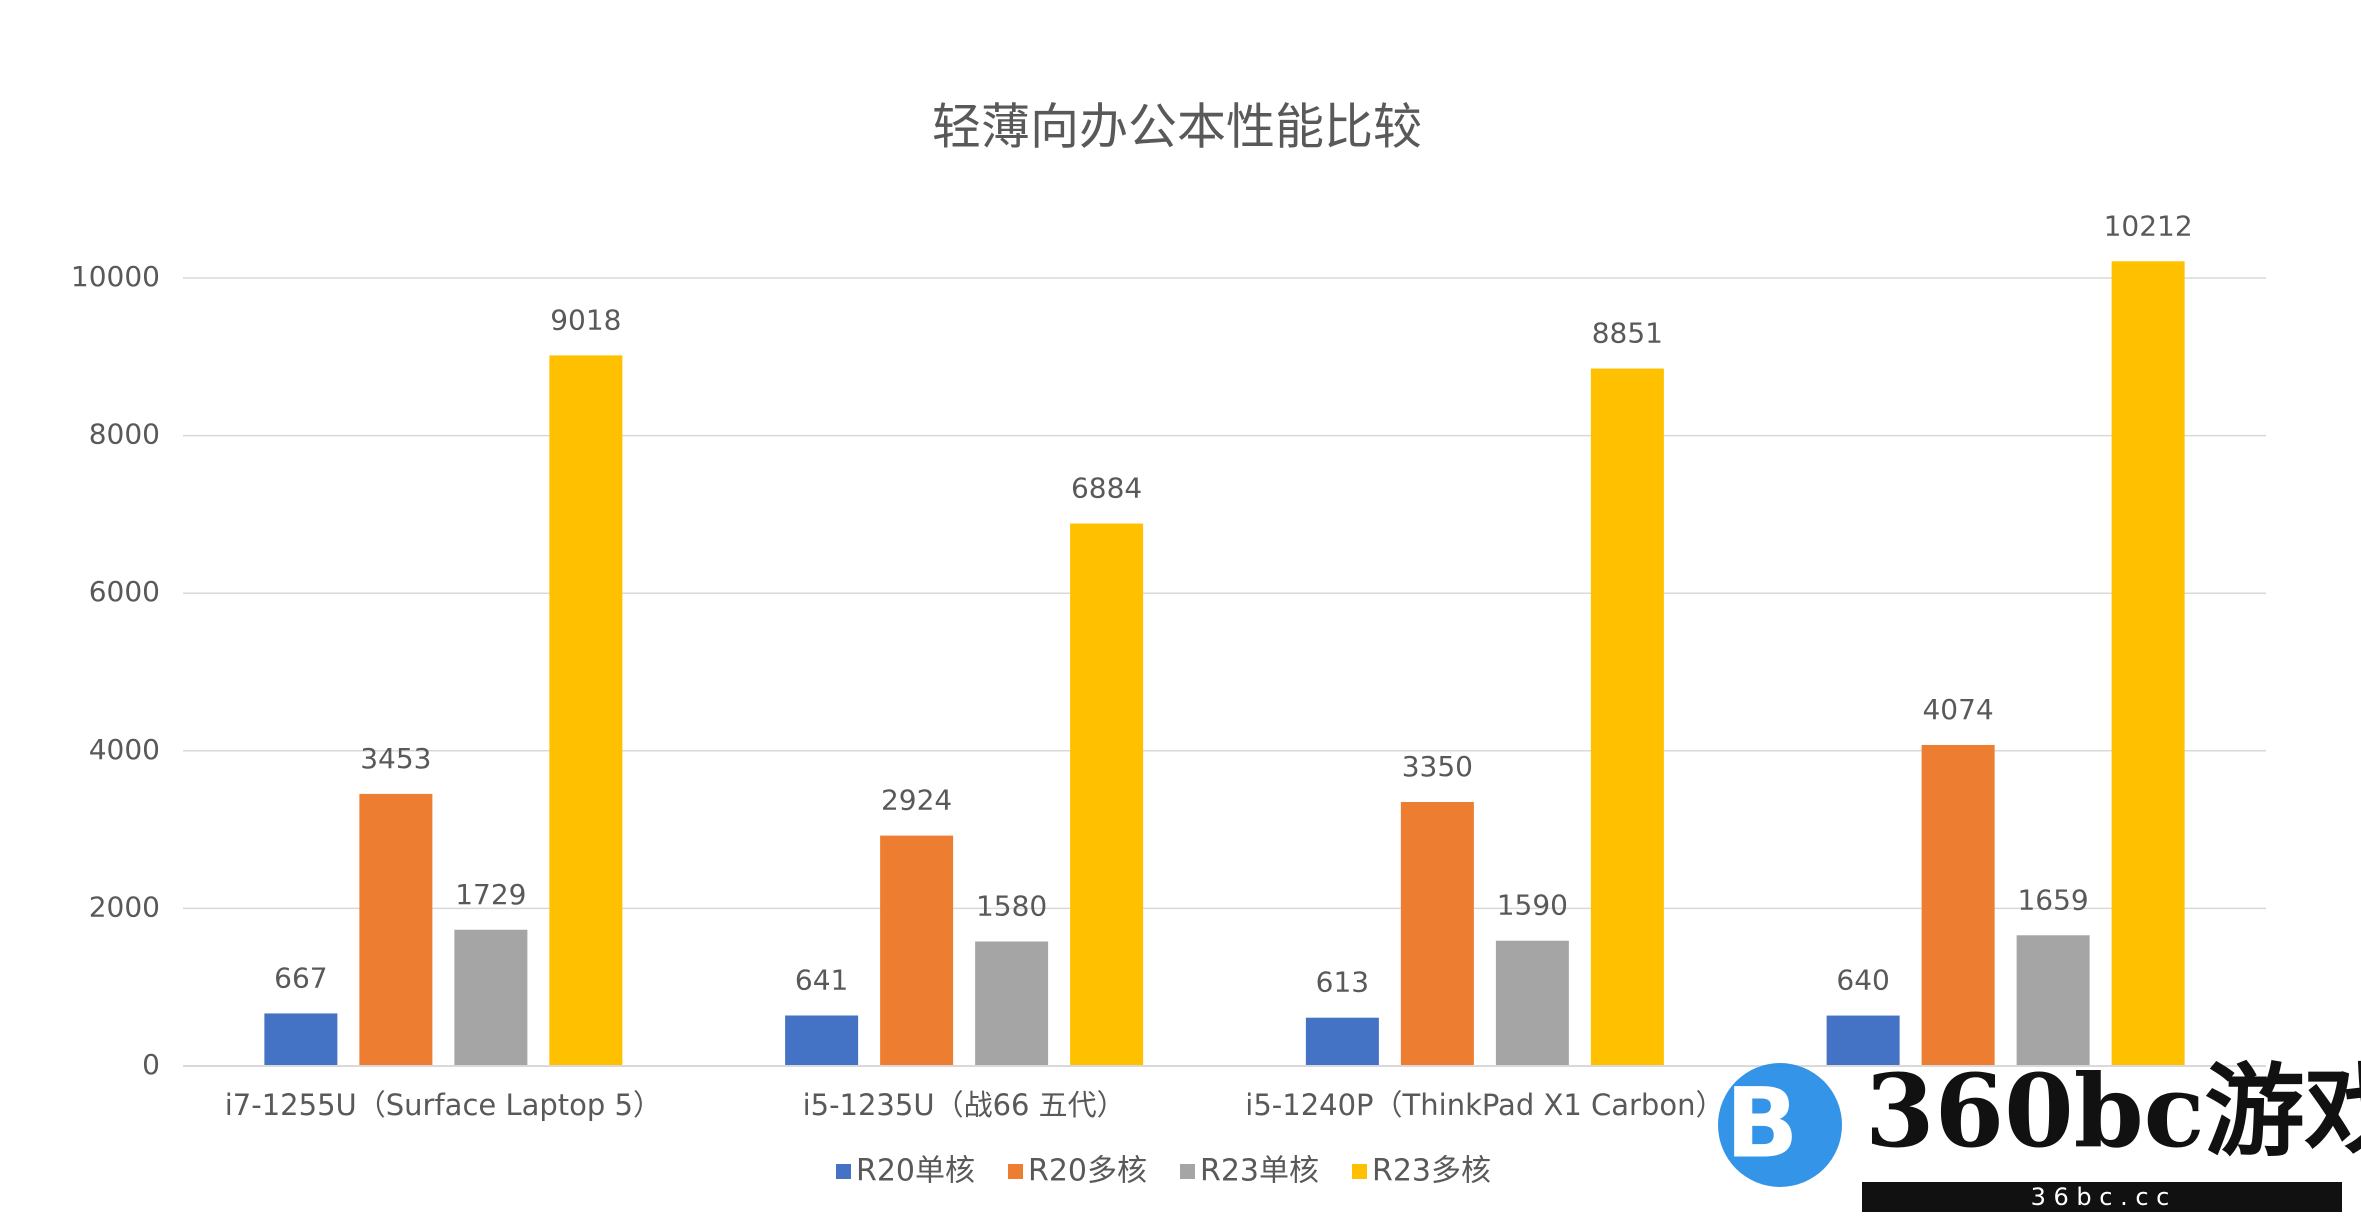  I want to click on data-label: 10212, so click(2148, 225).